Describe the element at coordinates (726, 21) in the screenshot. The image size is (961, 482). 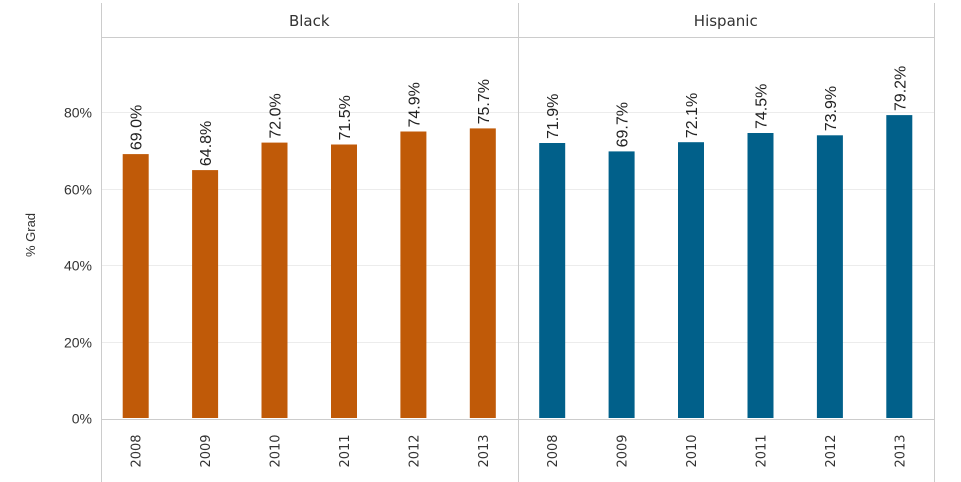
I see `panel-title-hispanic: Hispanic` at that location.